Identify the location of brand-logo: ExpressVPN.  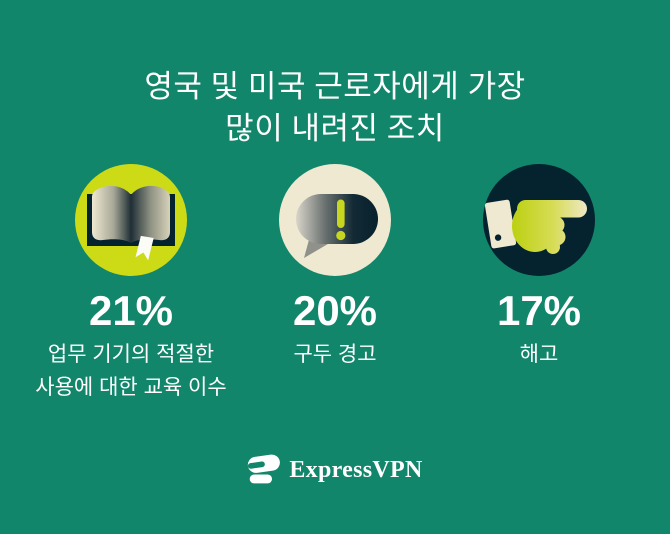
(335, 470).